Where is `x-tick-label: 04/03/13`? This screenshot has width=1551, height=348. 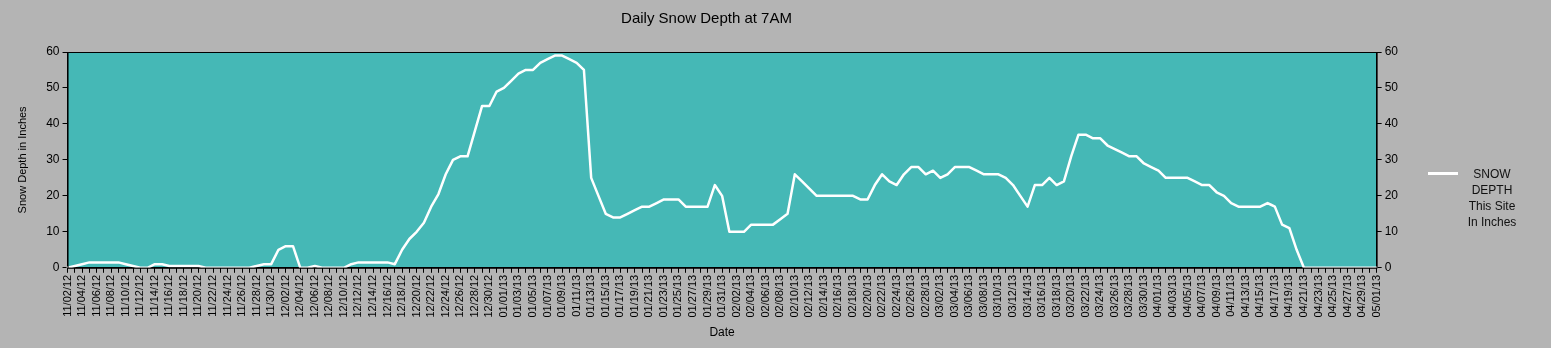 x-tick-label: 04/03/13 is located at coordinates (1172, 296).